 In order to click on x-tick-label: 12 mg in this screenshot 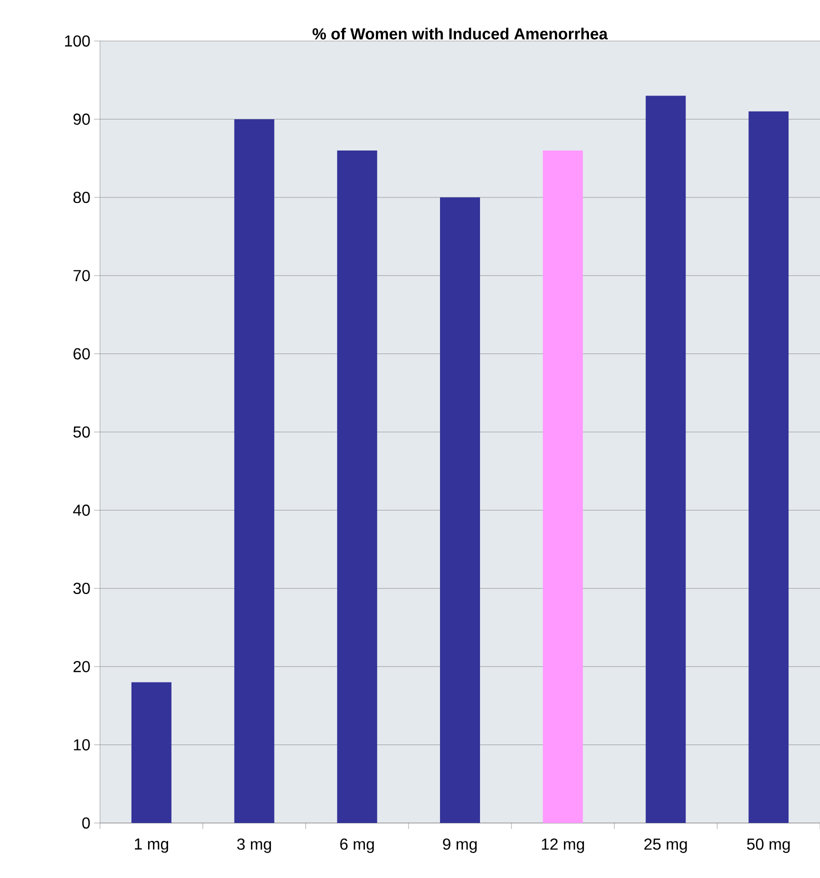, I will do `click(563, 845)`.